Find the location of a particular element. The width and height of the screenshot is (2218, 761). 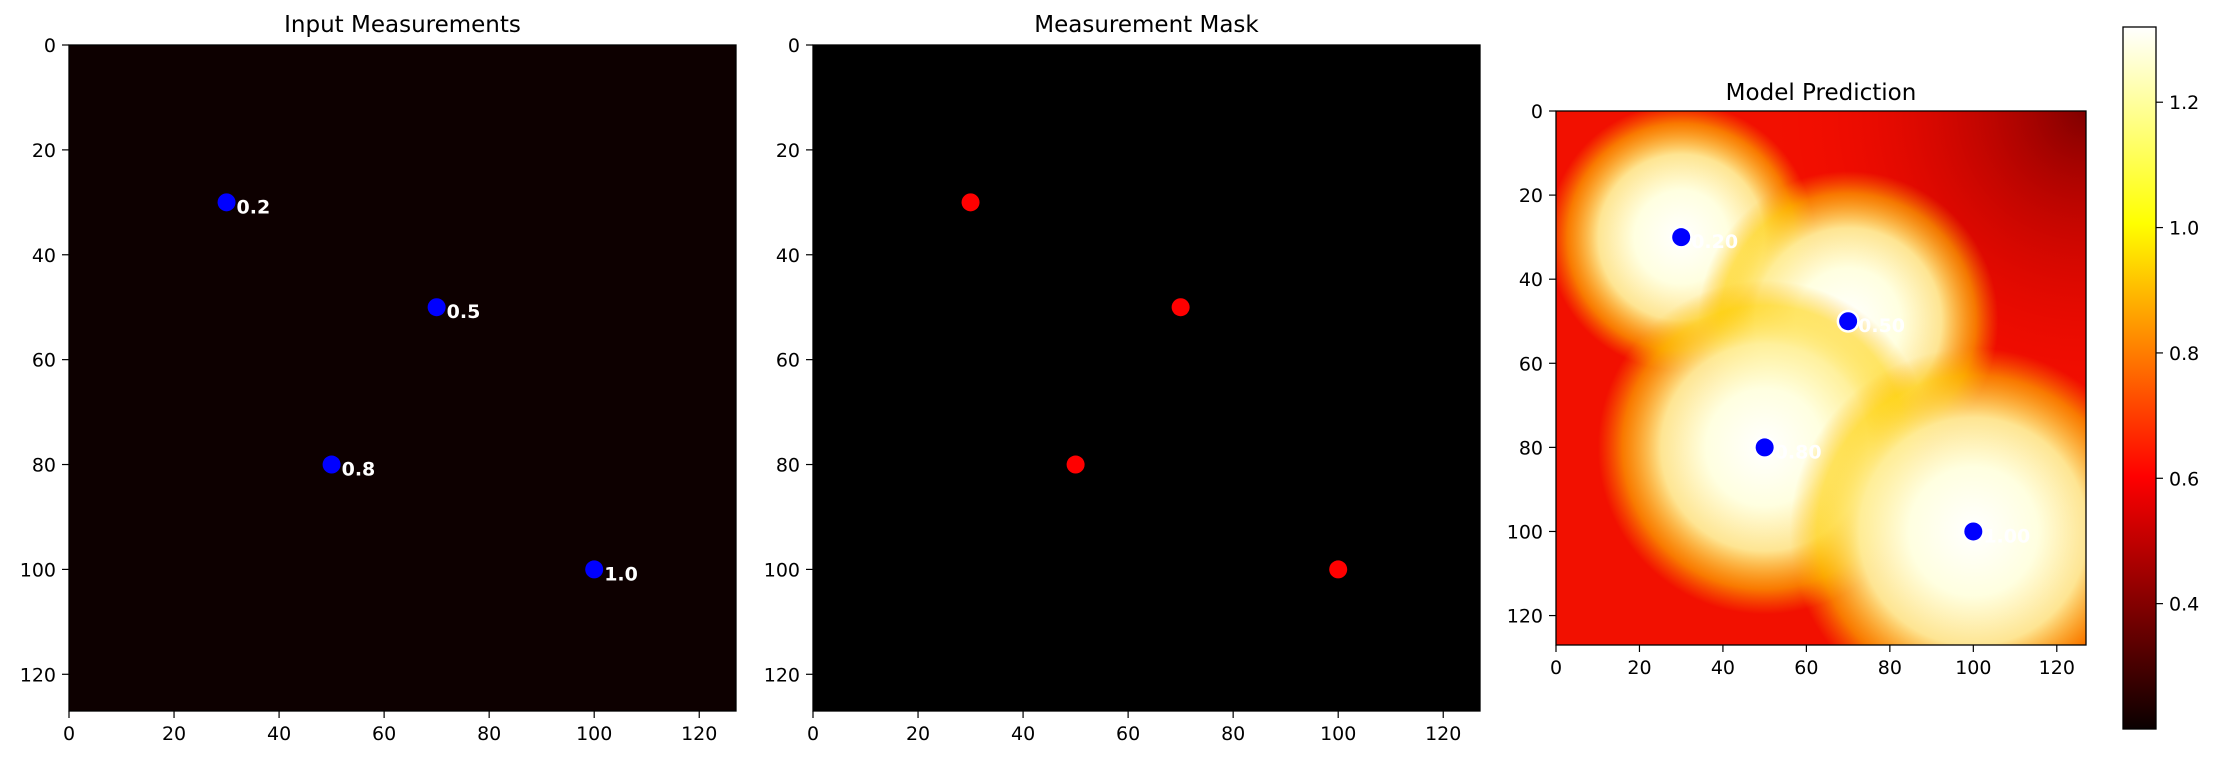

colorbar-tick-label: 1.0 is located at coordinates (2184, 229).